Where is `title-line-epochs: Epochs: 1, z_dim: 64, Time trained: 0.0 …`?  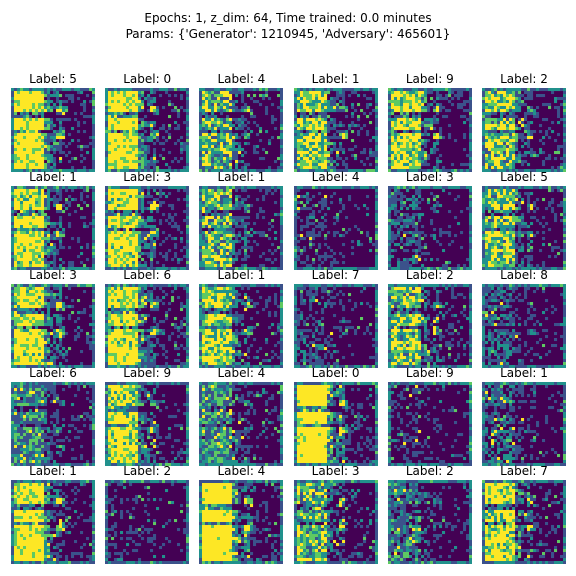
title-line-epochs: Epochs: 1, z_dim: 64, Time trained: 0.0 … is located at coordinates (288, 18).